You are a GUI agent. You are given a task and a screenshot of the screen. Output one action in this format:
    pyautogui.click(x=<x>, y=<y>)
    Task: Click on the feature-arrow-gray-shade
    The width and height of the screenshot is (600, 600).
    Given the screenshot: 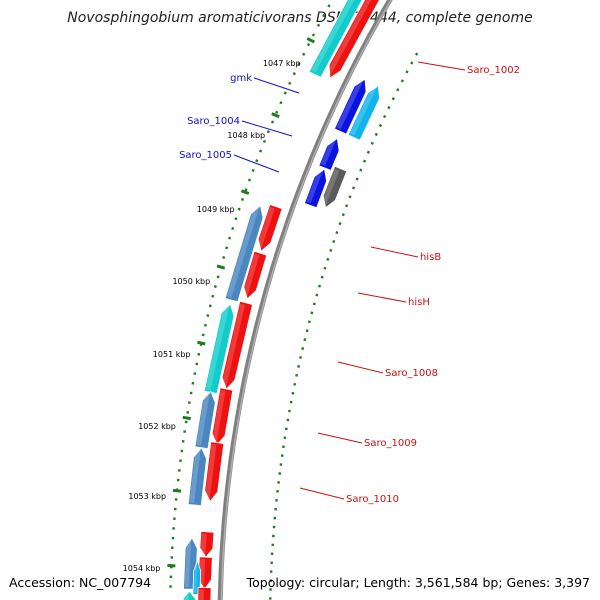 What is the action you would take?
    pyautogui.click(x=330, y=187)
    